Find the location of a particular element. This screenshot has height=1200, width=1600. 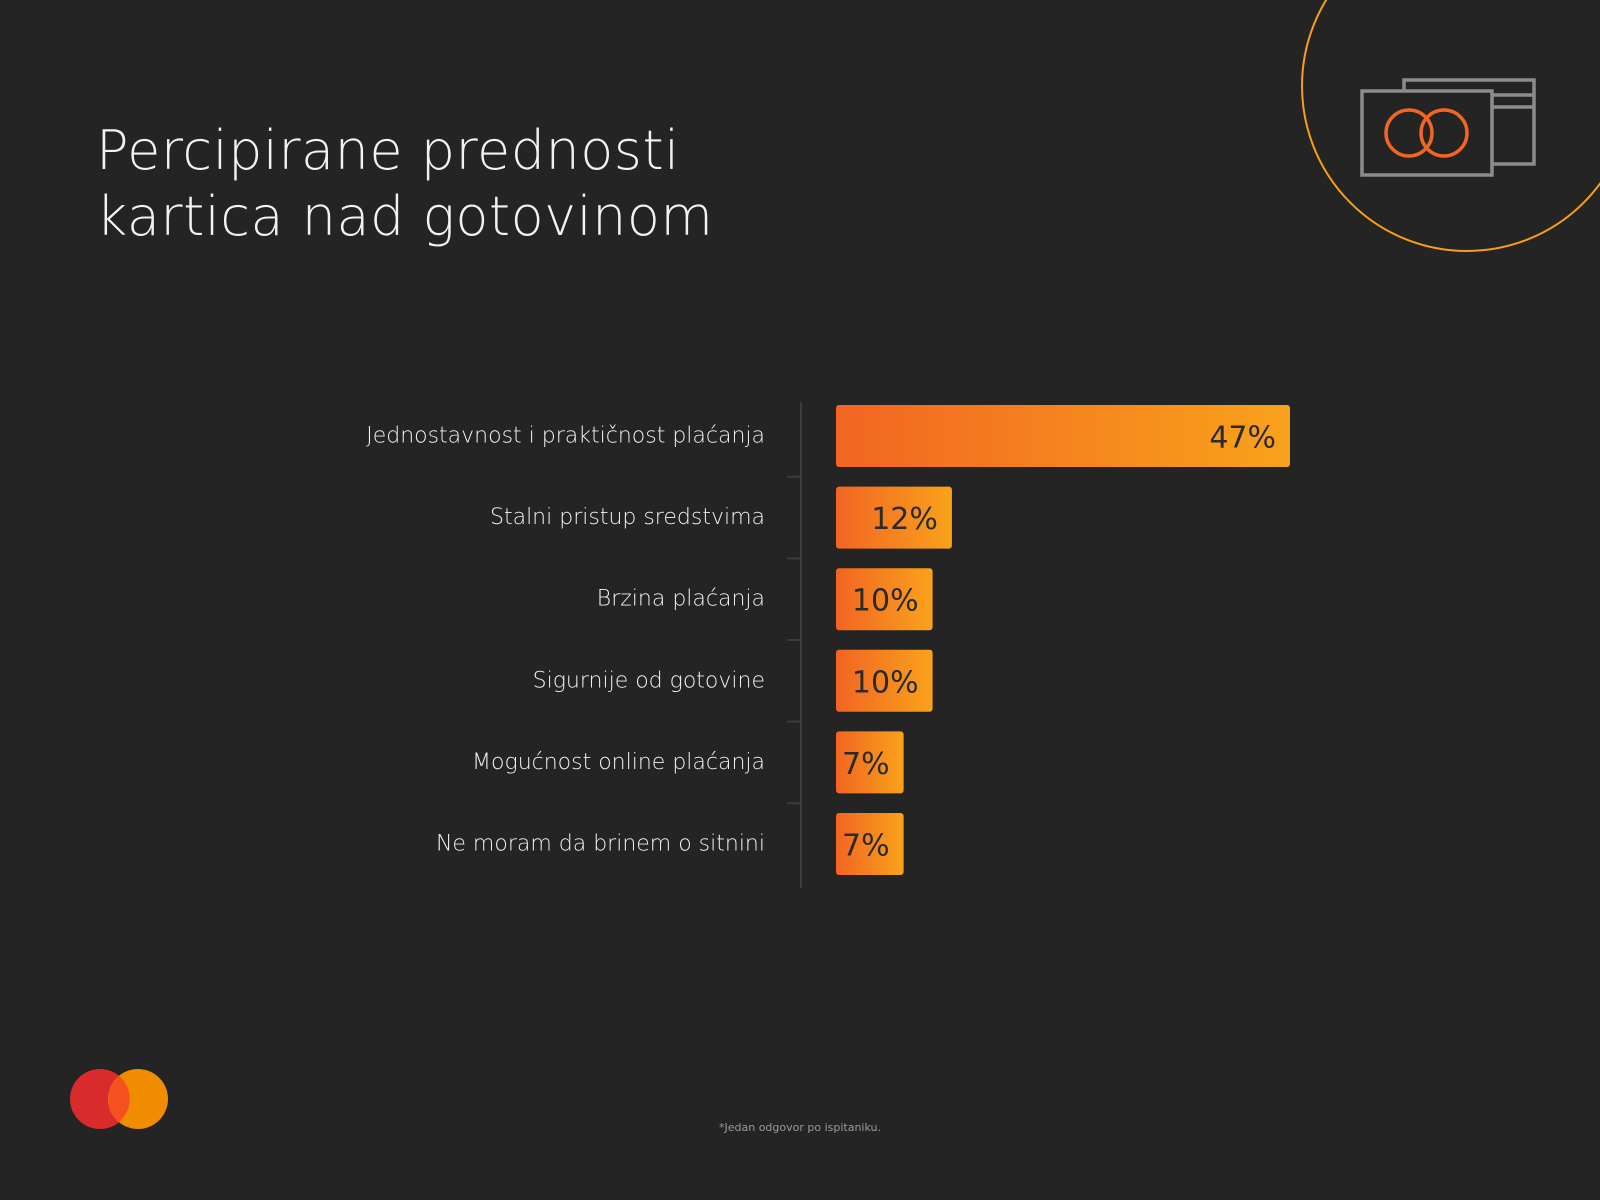

category-label: Mogućnost online plaćanja is located at coordinates (618, 762).